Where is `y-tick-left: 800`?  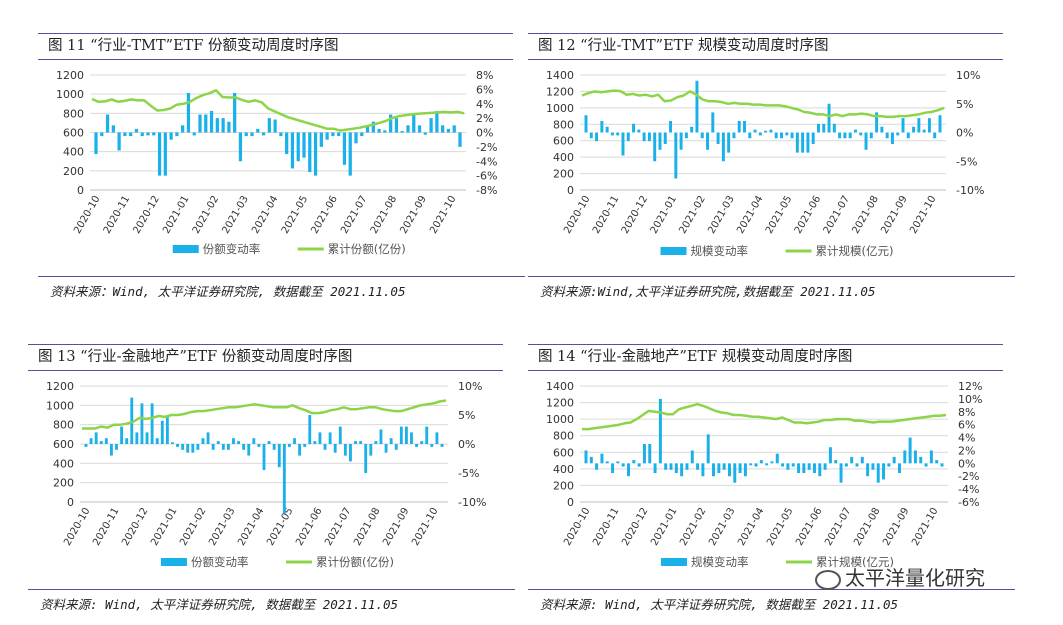
y-tick-left: 800 is located at coordinates (563, 124).